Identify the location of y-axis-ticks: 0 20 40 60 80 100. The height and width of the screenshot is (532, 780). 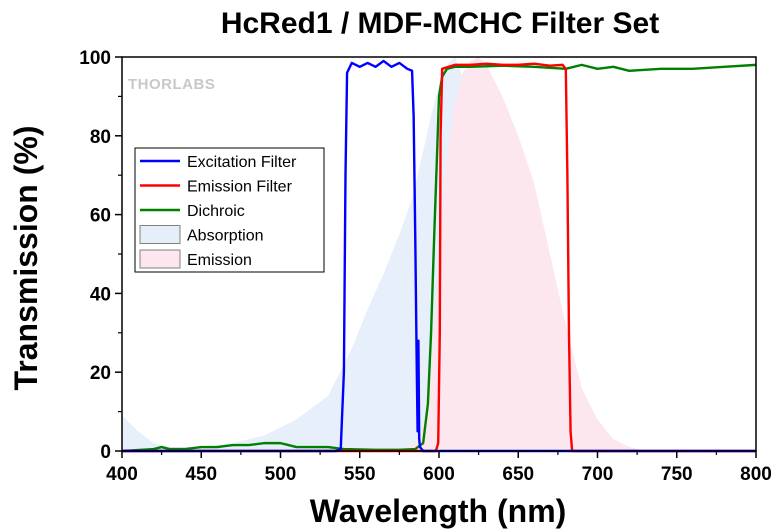
(100, 255).